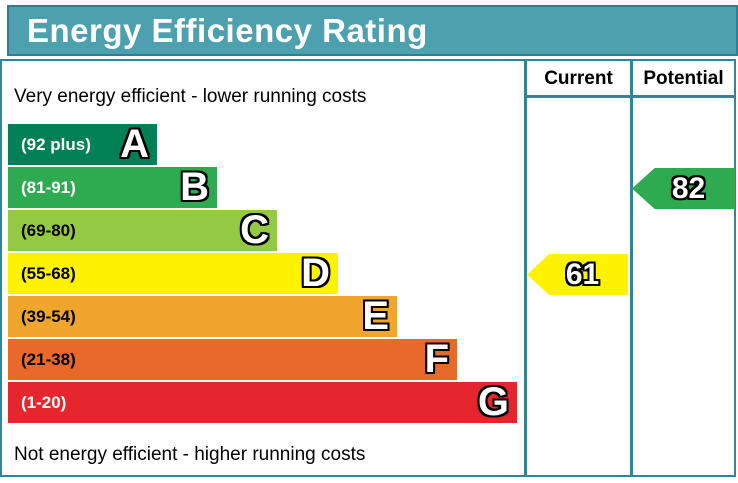 This screenshot has width=738, height=483. I want to click on chart-title: Energy Efficiency Rating, so click(372, 30).